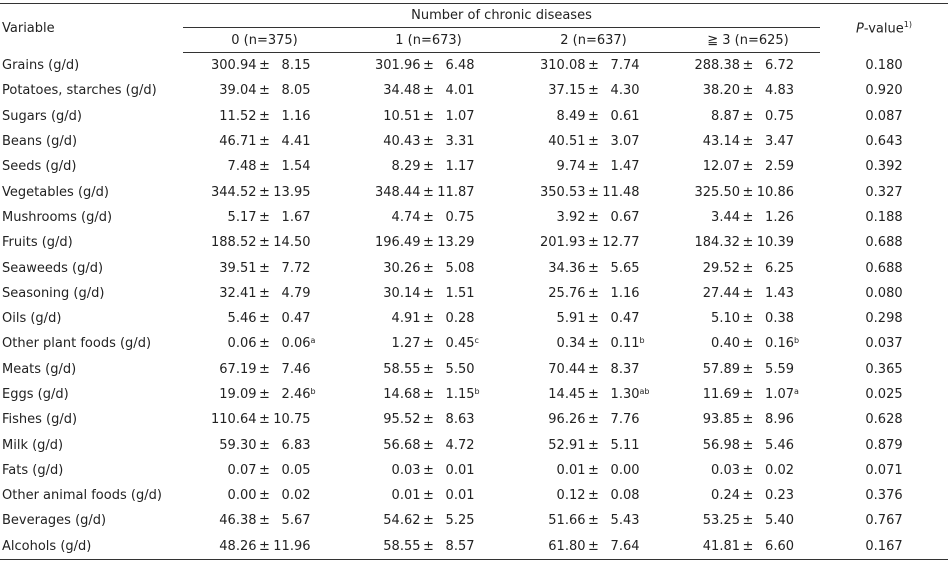  I want to click on mean-sd: 56.68 ±4.72, so click(428, 445).